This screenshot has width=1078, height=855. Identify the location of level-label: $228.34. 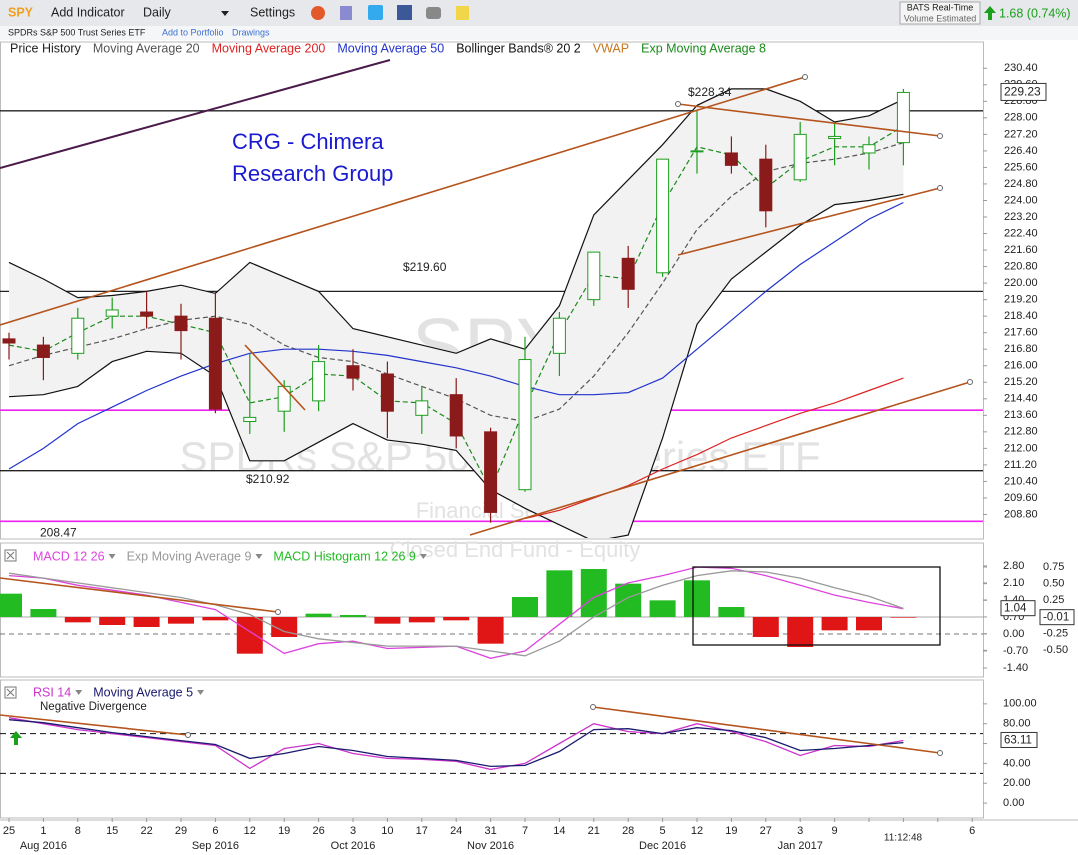
(710, 92).